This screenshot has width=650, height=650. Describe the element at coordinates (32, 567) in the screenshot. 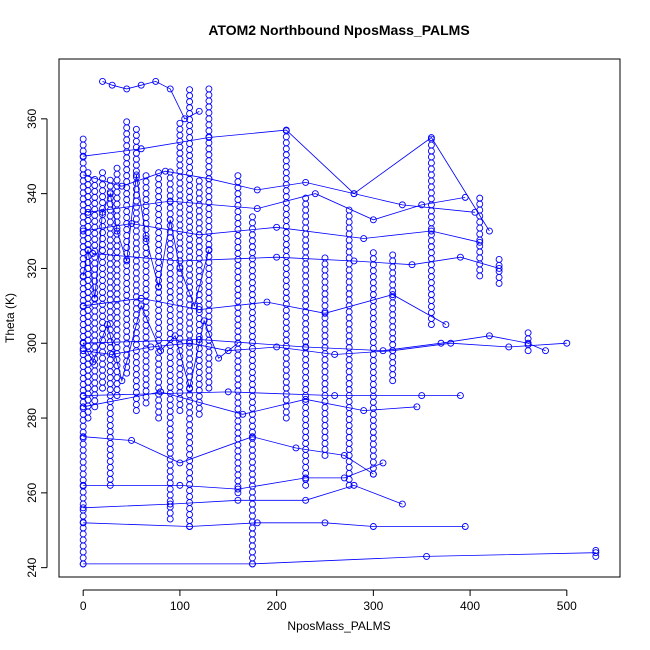

I see `y-tick-label: 240` at that location.